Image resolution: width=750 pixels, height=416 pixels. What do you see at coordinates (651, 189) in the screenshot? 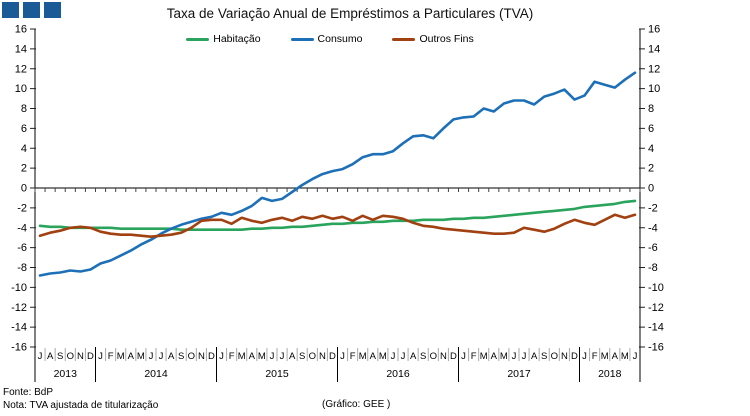
I see `y-tick-label-right: 0` at bounding box center [651, 189].